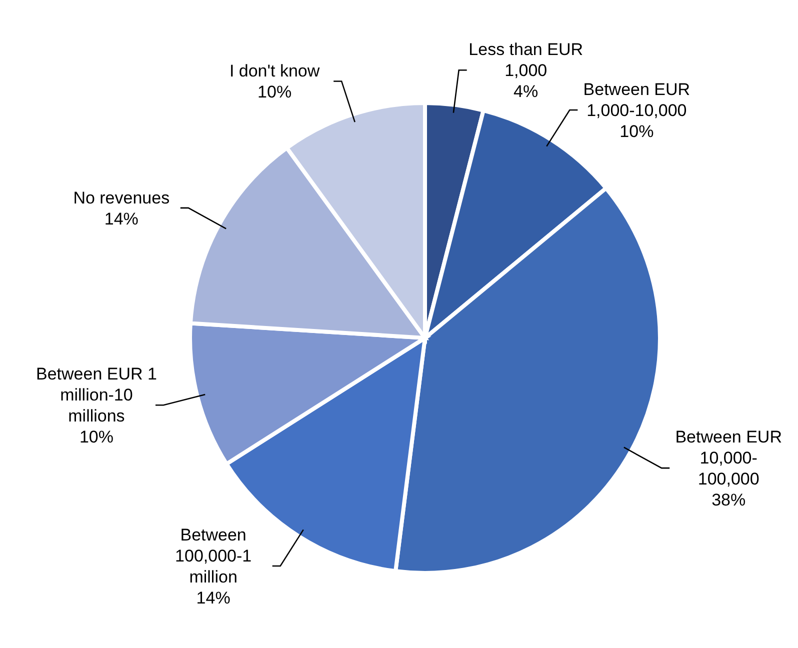 The height and width of the screenshot is (648, 798). I want to click on slice-label: Between EUR 10,000-100,000, so click(728, 457).